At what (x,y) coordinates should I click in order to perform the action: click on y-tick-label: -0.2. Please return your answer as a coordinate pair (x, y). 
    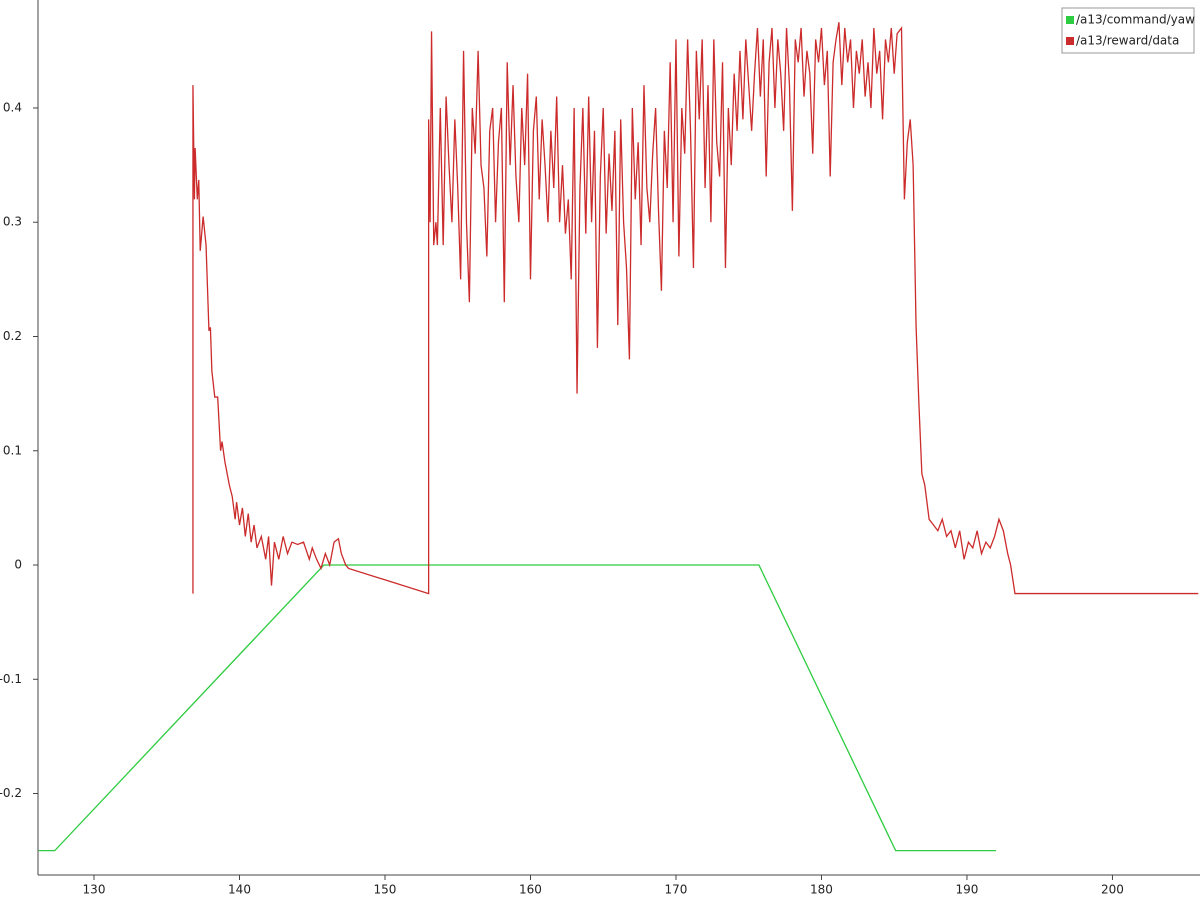
    Looking at the image, I should click on (11, 793).